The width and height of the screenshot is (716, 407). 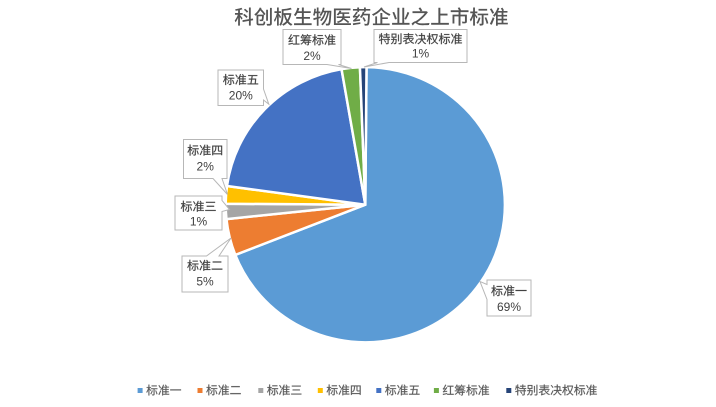 I want to click on svg-text: 69%, so click(x=509, y=307).